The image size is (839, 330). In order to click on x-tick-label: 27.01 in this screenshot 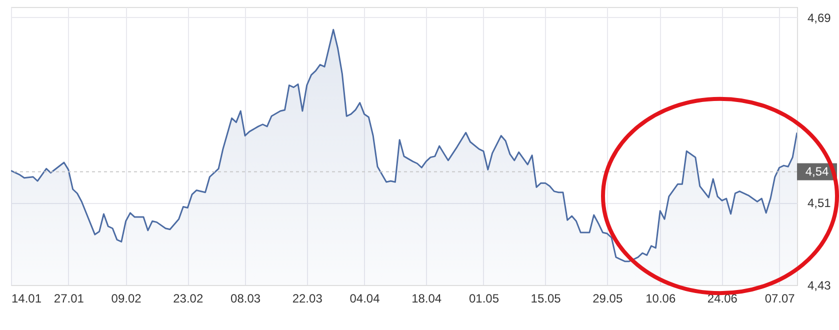, I will do `click(69, 299)`.